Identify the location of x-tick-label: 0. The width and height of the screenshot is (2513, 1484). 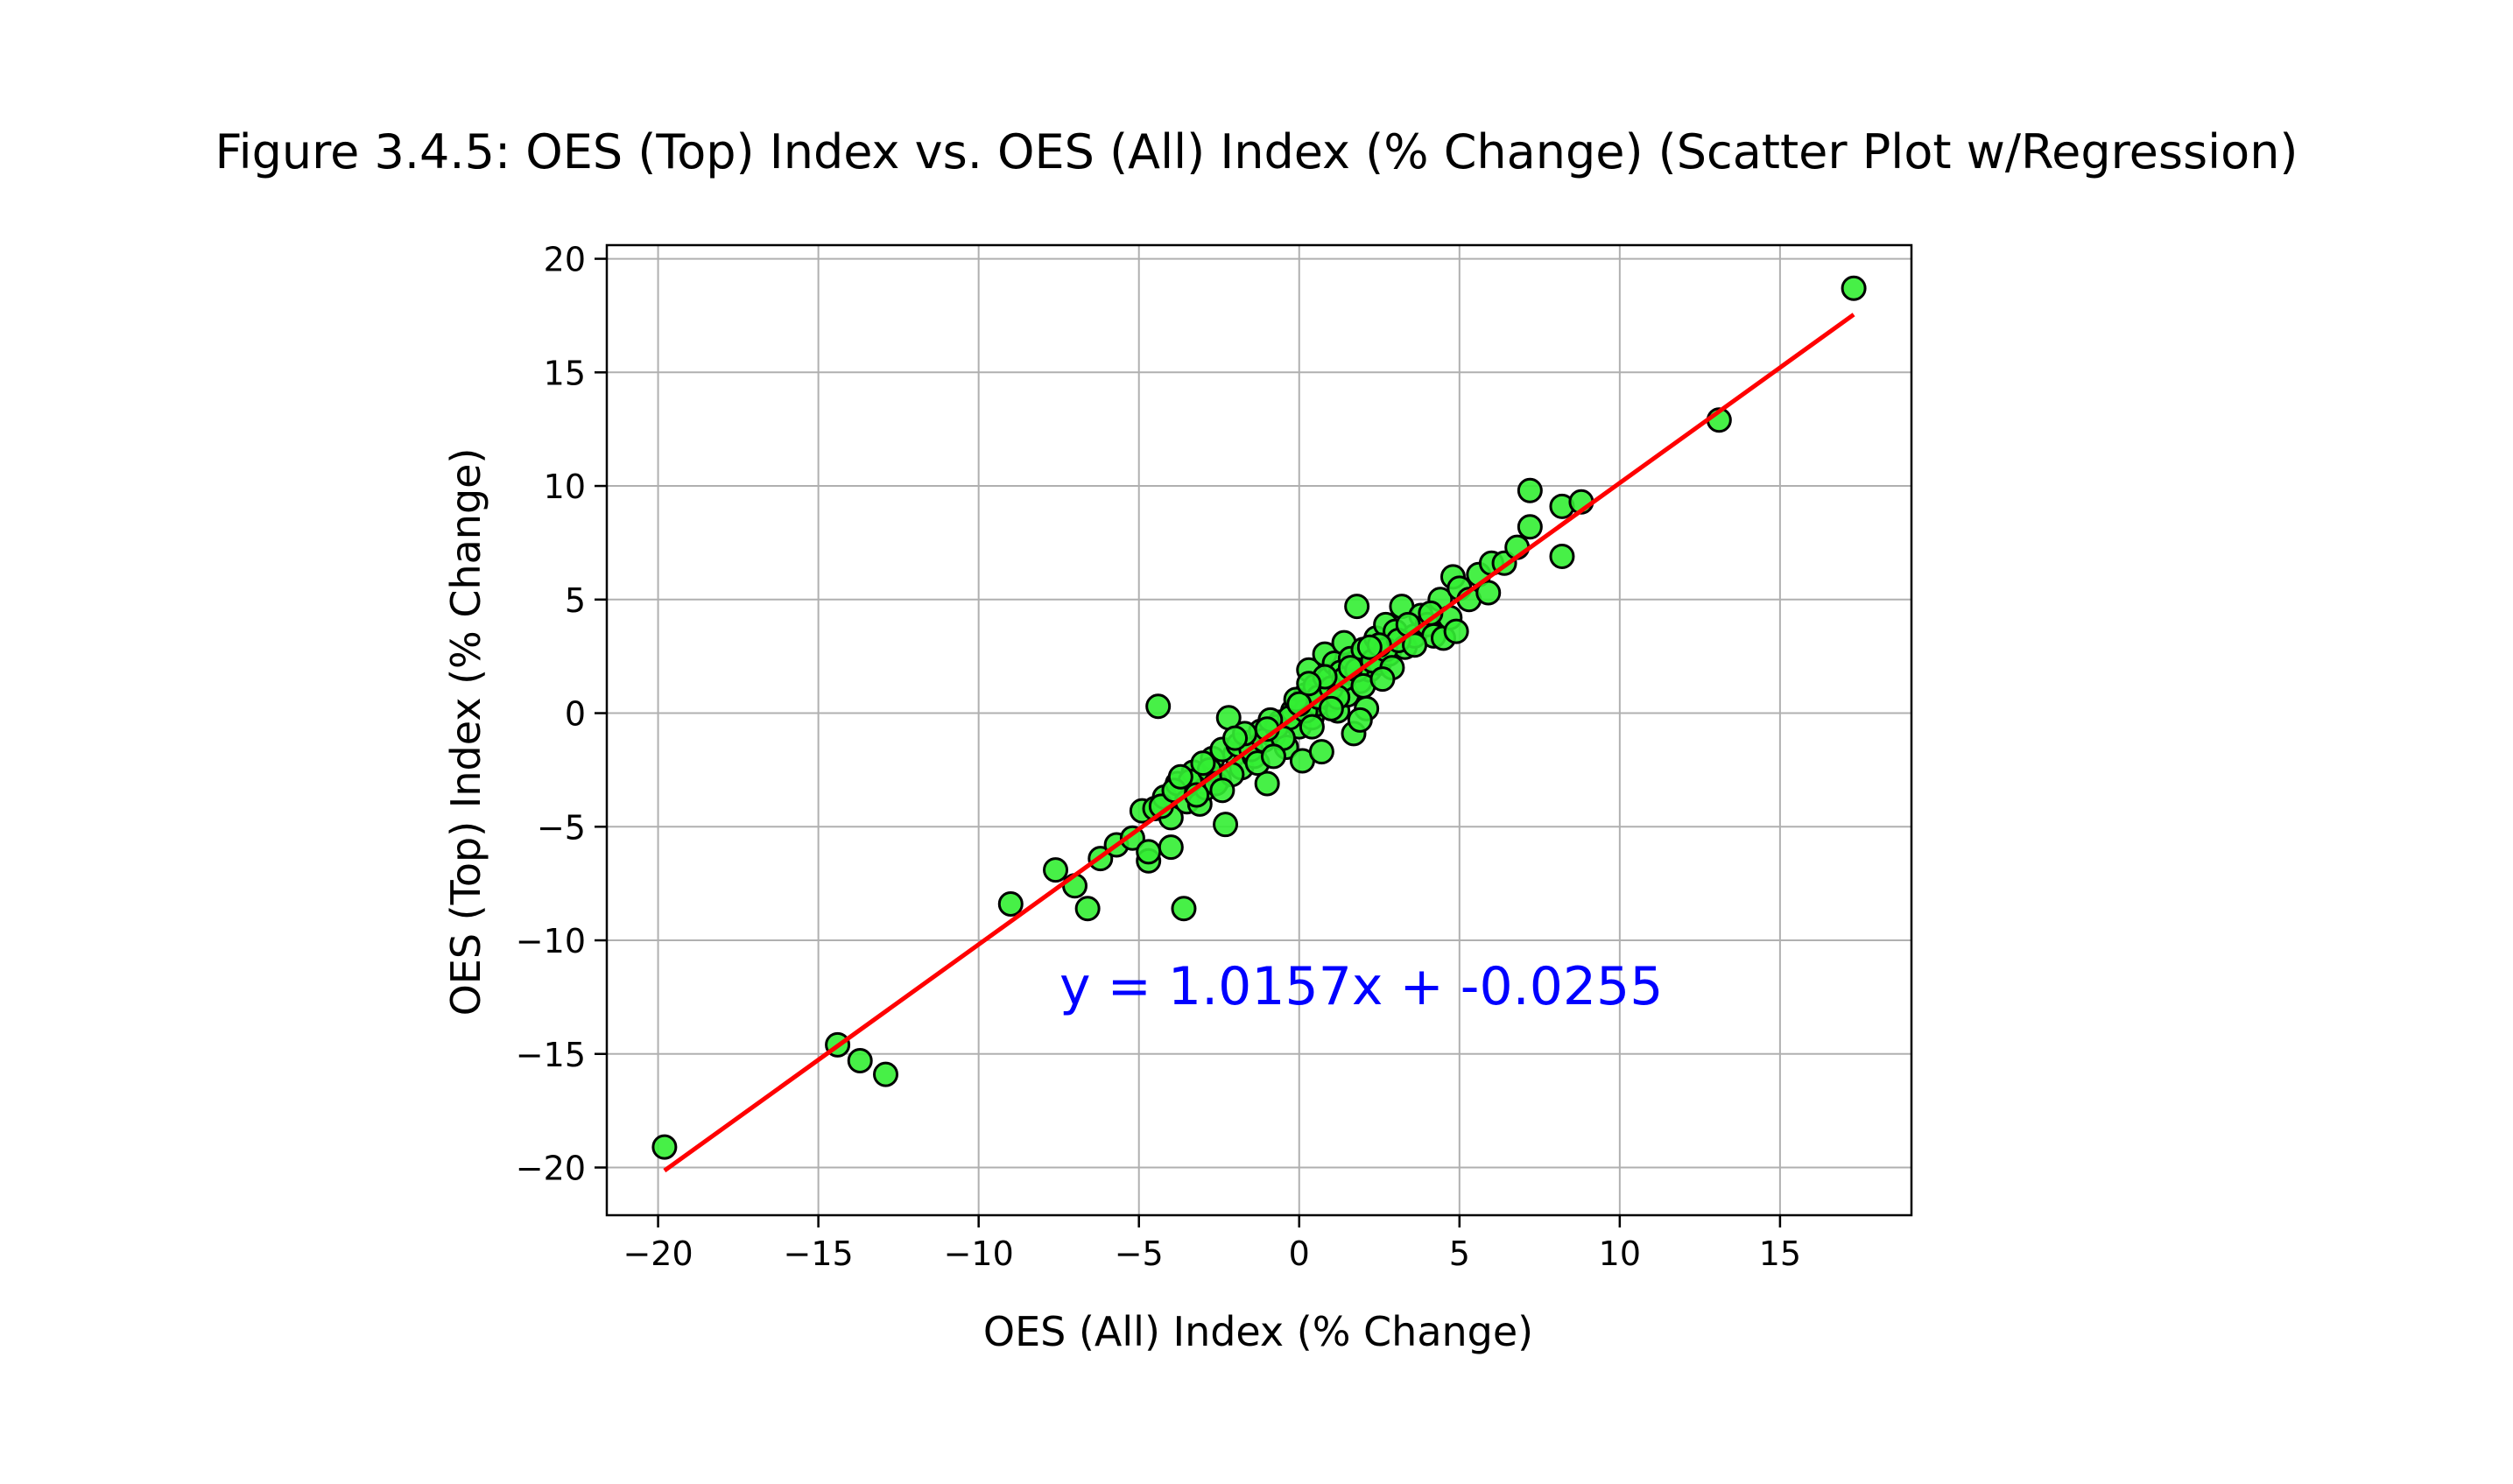
(1299, 1253).